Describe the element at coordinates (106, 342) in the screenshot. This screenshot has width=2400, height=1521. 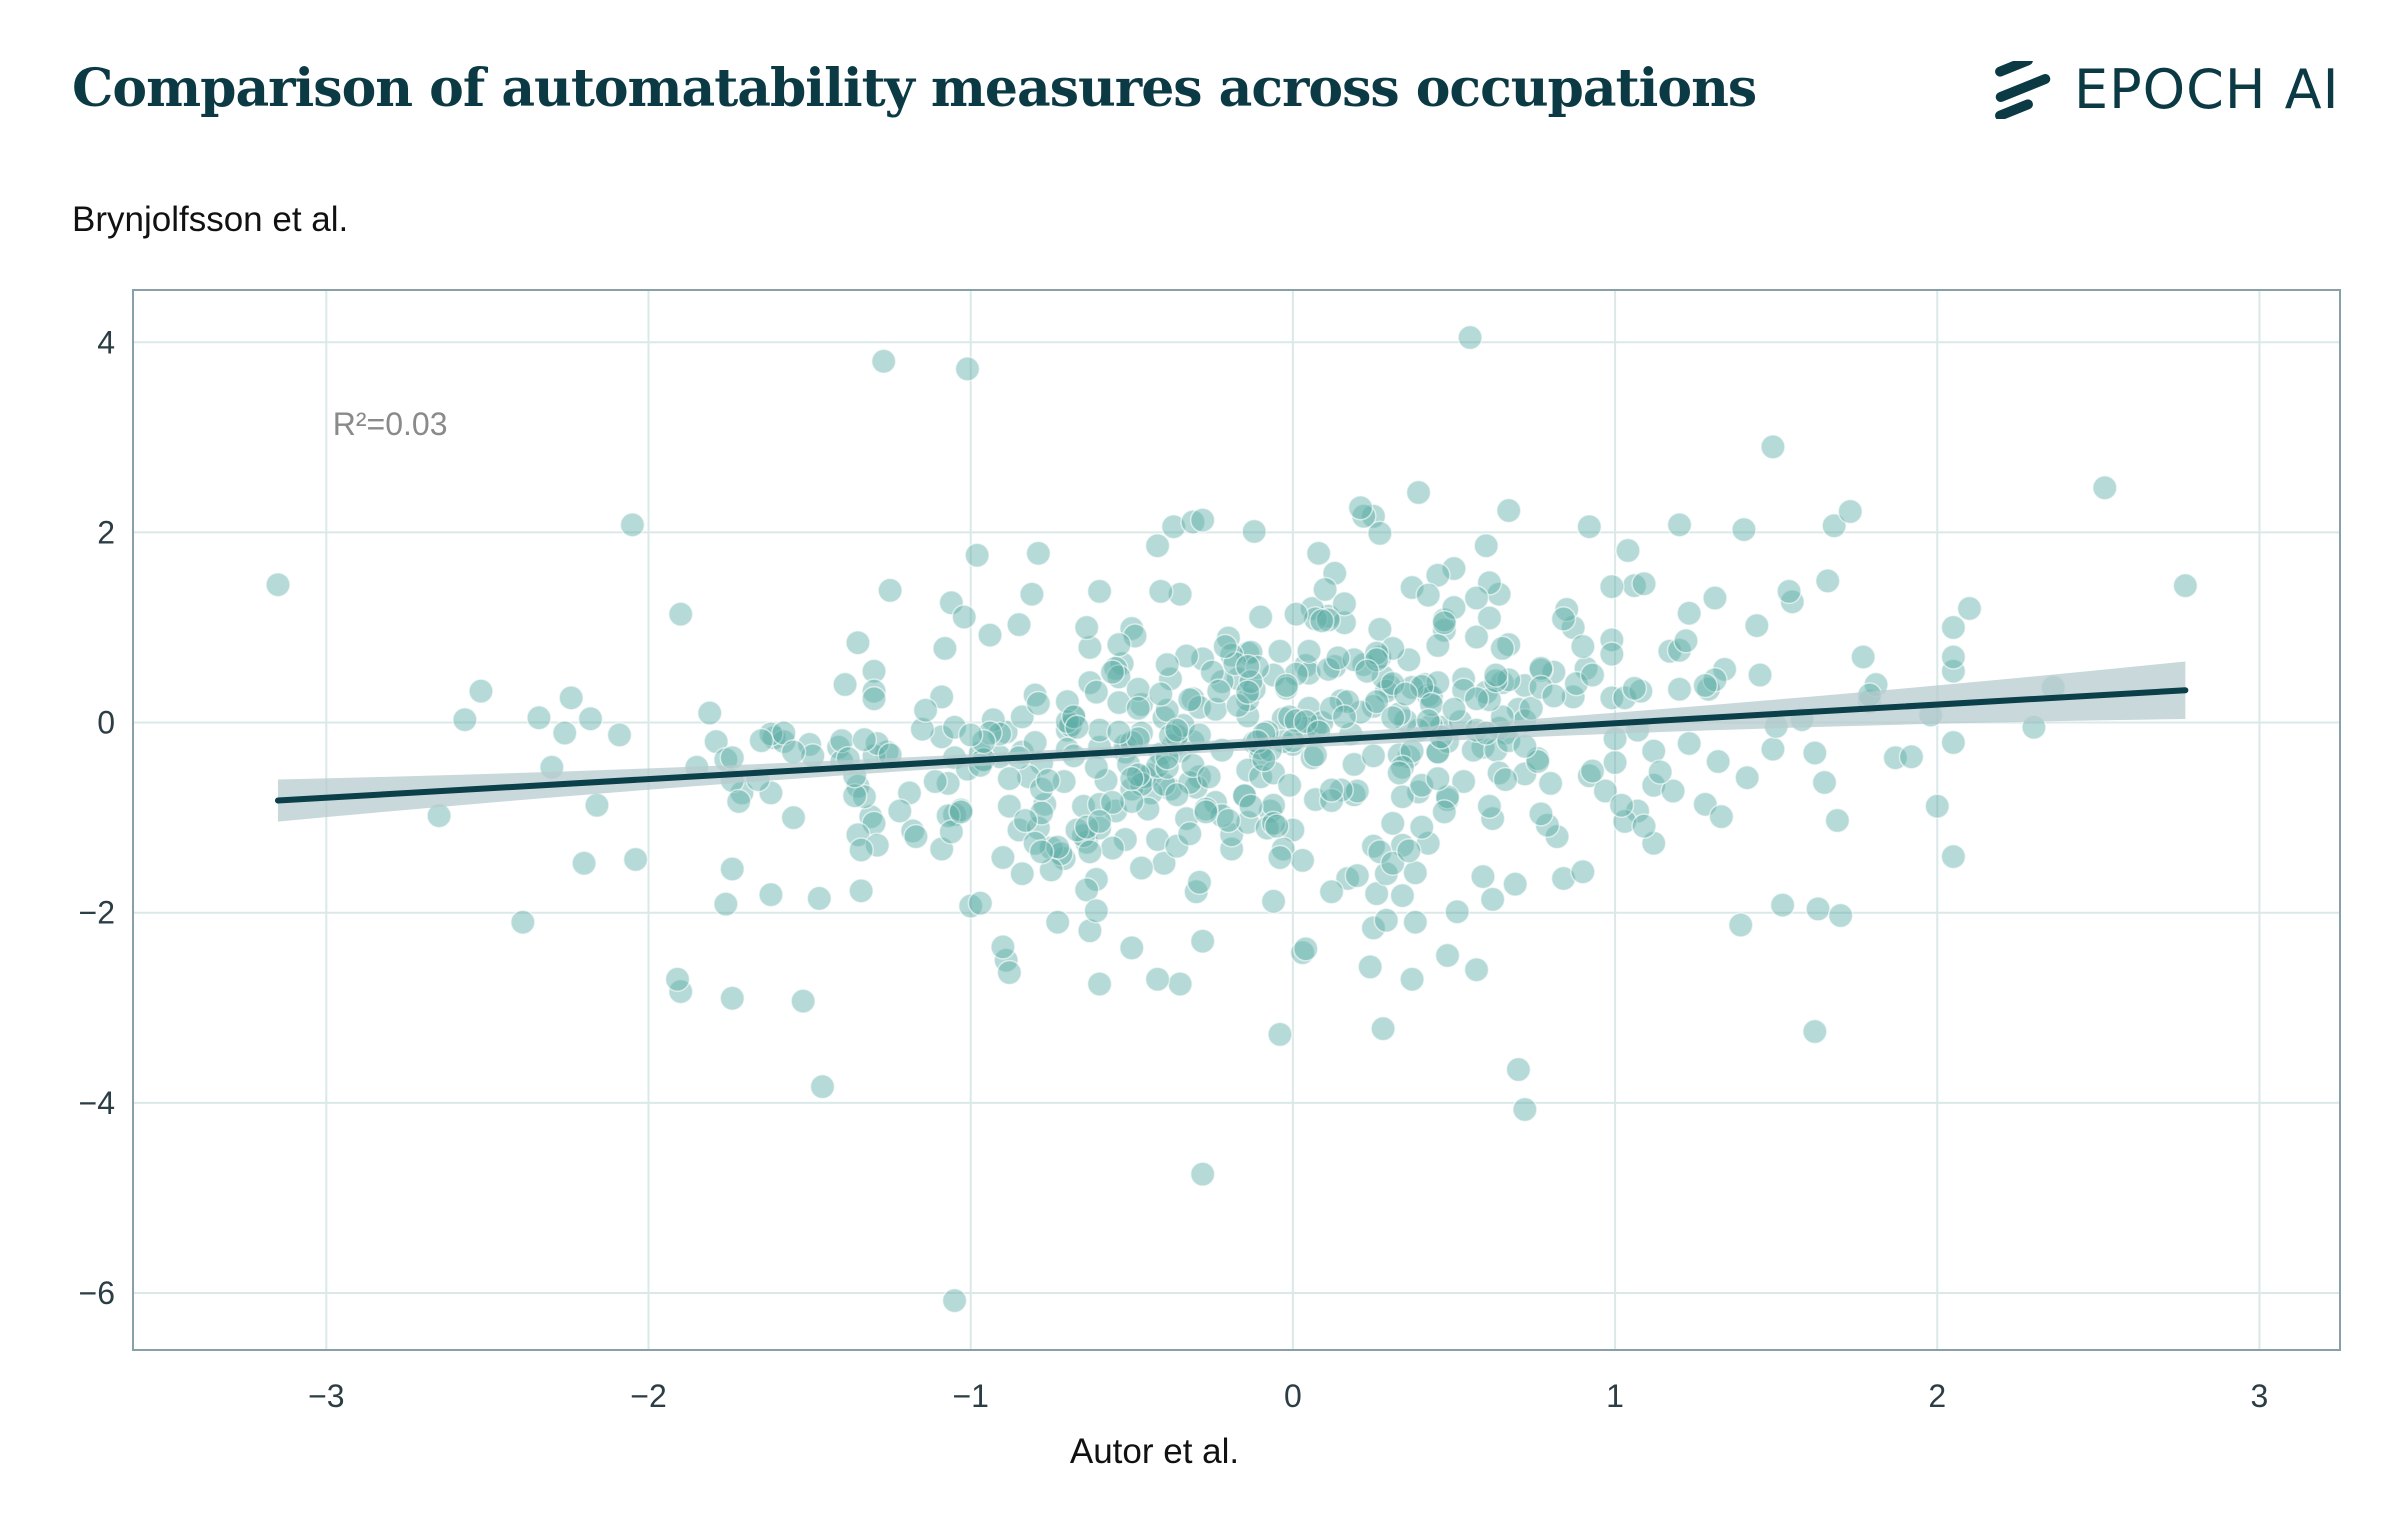
I see `y-tick-label: 4` at that location.